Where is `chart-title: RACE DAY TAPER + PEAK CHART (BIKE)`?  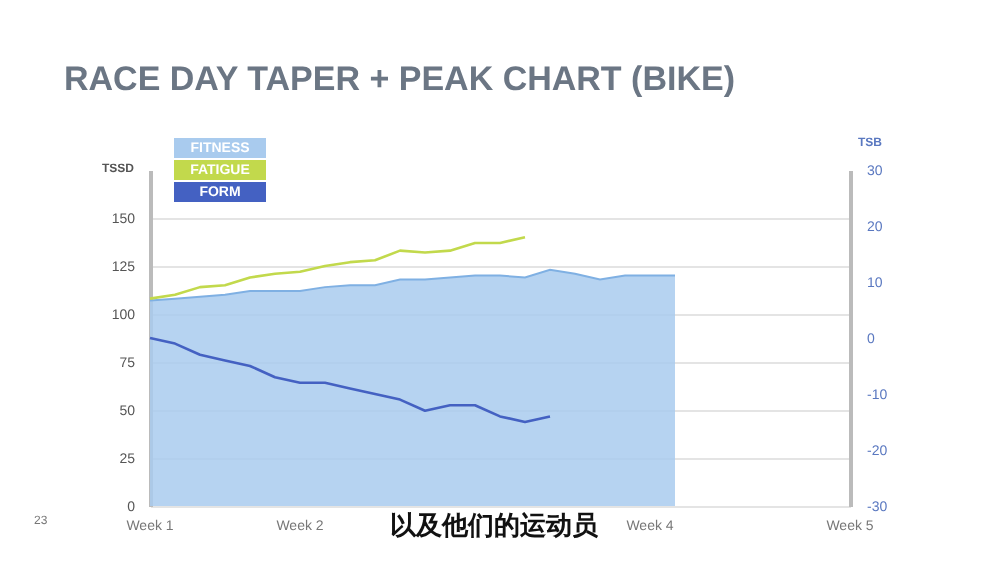 chart-title: RACE DAY TAPER + PEAK CHART (BIKE) is located at coordinates (399, 79).